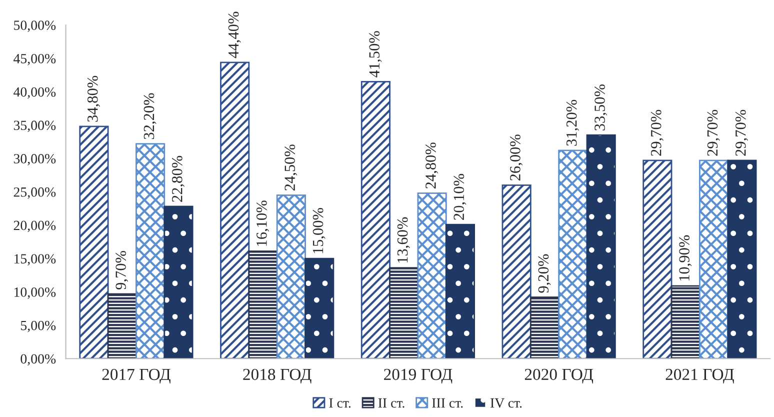  What do you see at coordinates (93, 99) in the screenshot?
I see `data-label: 34,80%` at bounding box center [93, 99].